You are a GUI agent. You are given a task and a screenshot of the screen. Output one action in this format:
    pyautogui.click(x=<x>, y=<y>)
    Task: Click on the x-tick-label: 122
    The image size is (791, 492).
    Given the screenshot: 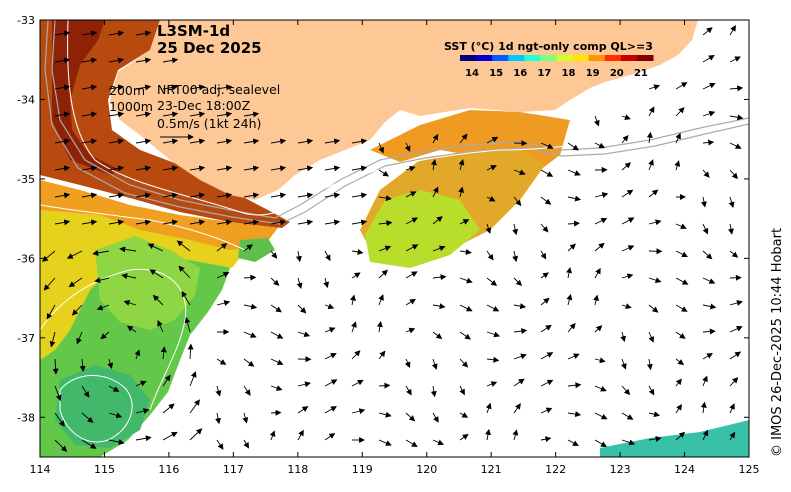 What is the action you would take?
    pyautogui.click(x=555, y=469)
    